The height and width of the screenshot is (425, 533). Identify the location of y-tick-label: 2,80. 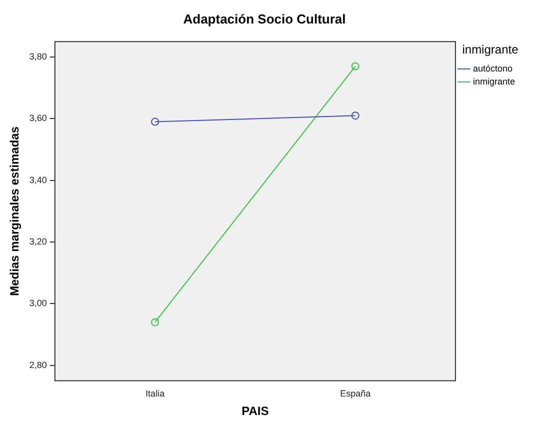
(38, 365).